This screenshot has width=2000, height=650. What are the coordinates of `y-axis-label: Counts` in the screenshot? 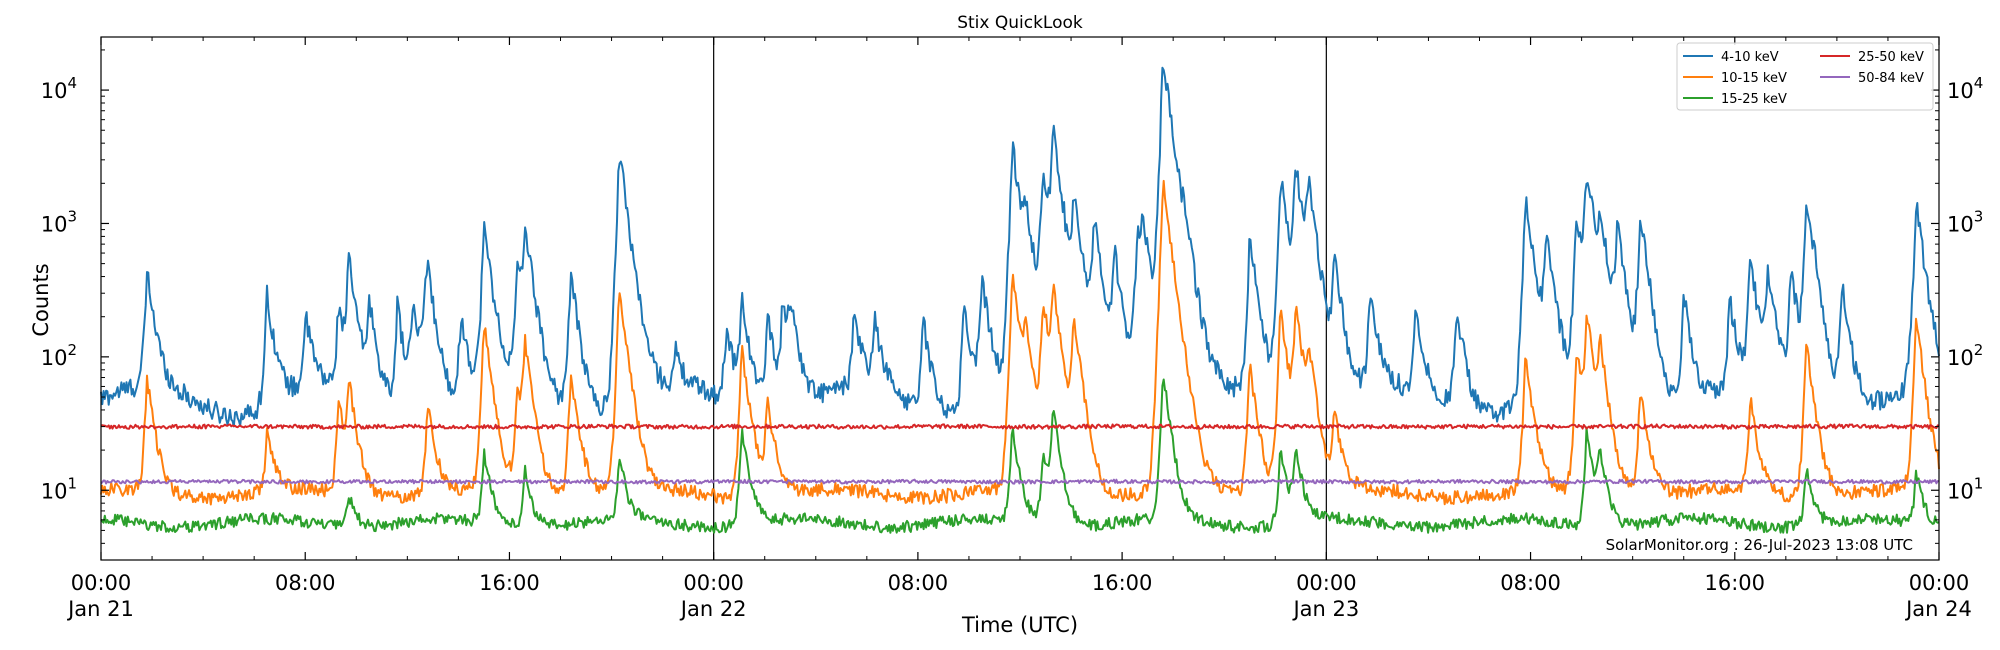 It's located at (41, 299).